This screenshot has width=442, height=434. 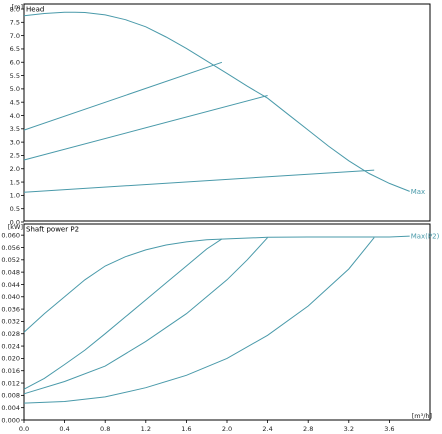 I want to click on x-tick-label: 3.6, so click(x=389, y=429).